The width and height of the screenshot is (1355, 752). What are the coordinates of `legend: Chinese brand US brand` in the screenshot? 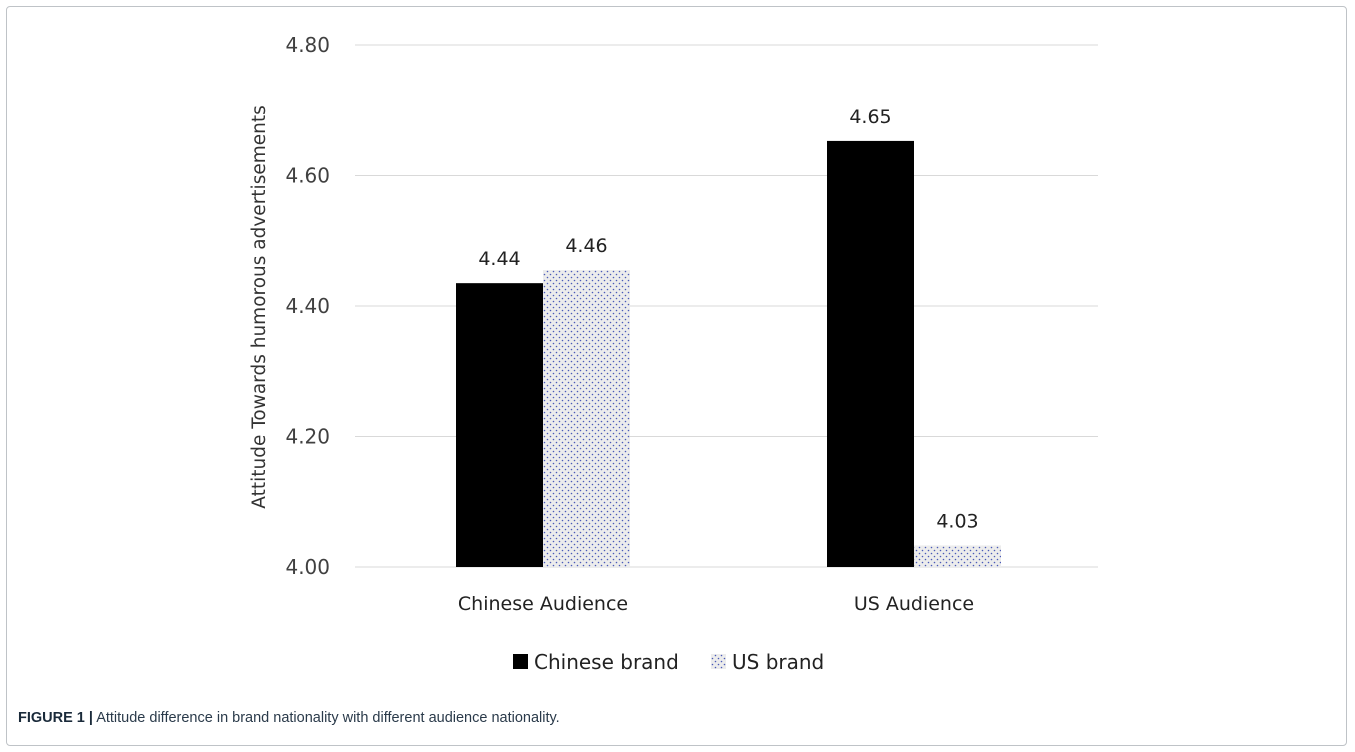 It's located at (668, 662).